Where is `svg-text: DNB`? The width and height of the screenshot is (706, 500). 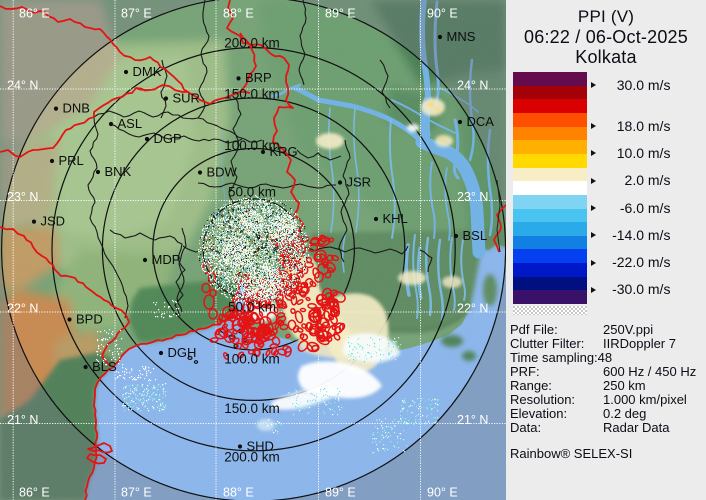 svg-text: DNB is located at coordinates (76, 107).